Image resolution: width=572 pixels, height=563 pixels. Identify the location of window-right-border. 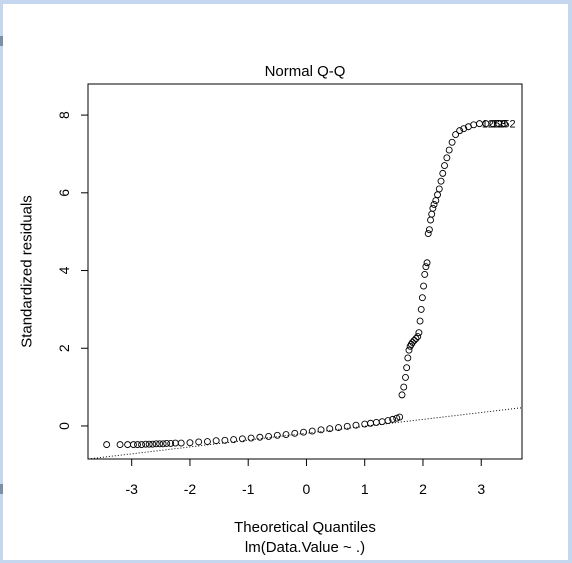
(570, 281).